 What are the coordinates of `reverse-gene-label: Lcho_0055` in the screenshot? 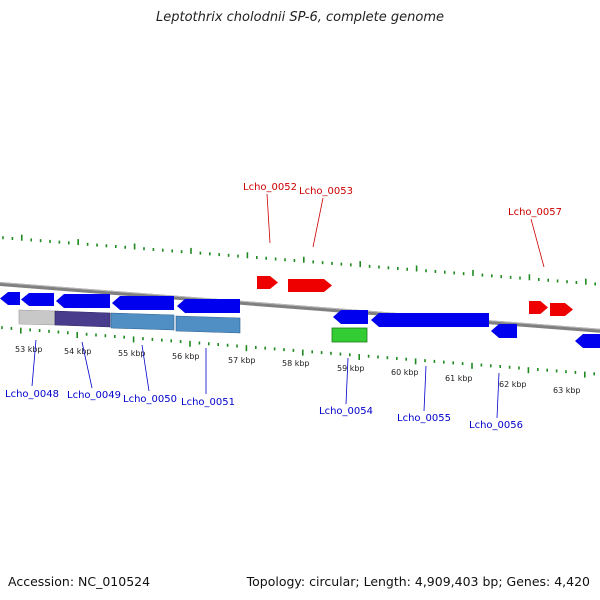 It's located at (424, 418).